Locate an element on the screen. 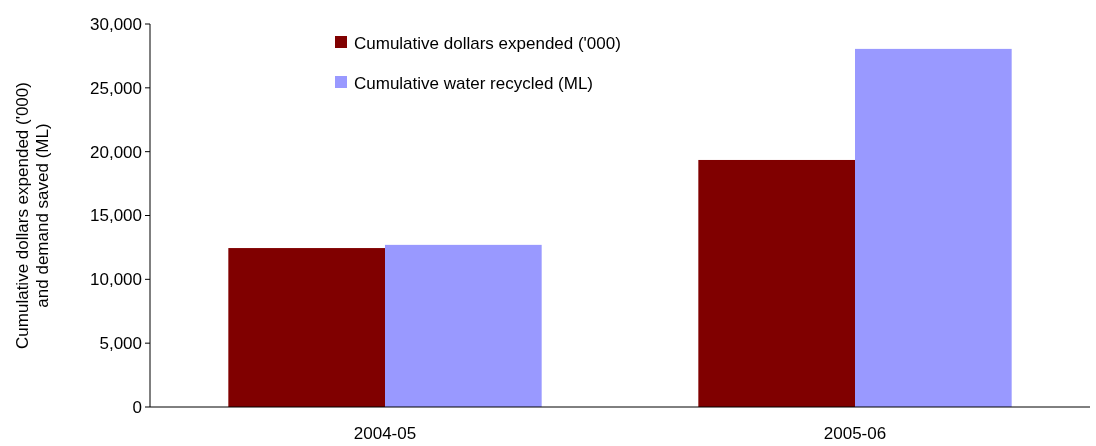  y-tick-label: 30,000 is located at coordinates (116, 24).